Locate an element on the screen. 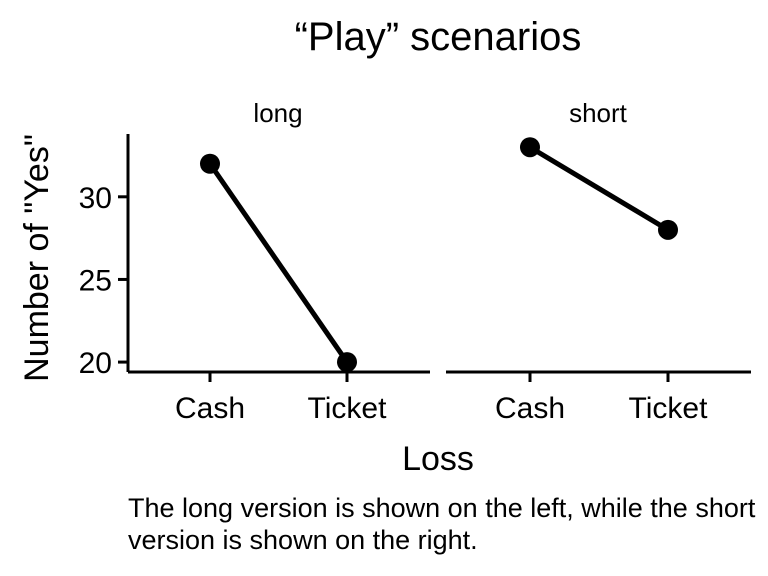  data-point-short-cash is located at coordinates (530, 147).